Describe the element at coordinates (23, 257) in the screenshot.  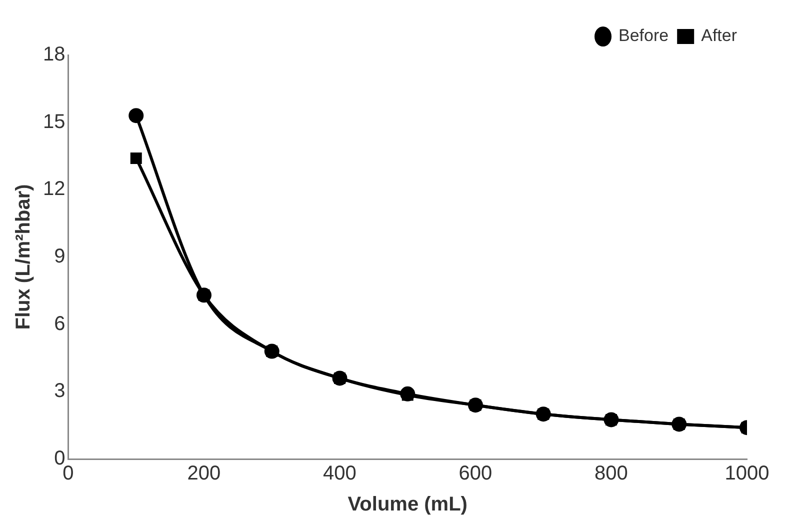
I see `y-axis-title: Flux (L/m²hbar)` at that location.